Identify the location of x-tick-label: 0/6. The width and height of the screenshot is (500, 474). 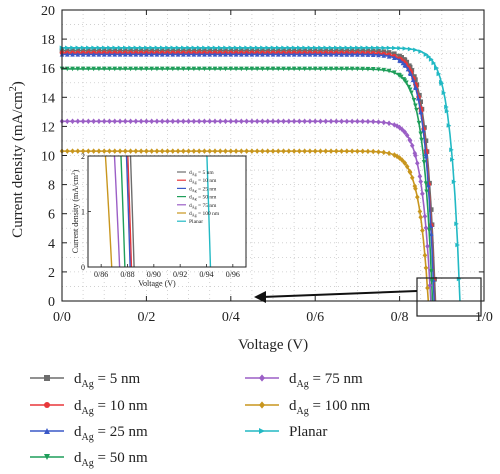
(315, 317).